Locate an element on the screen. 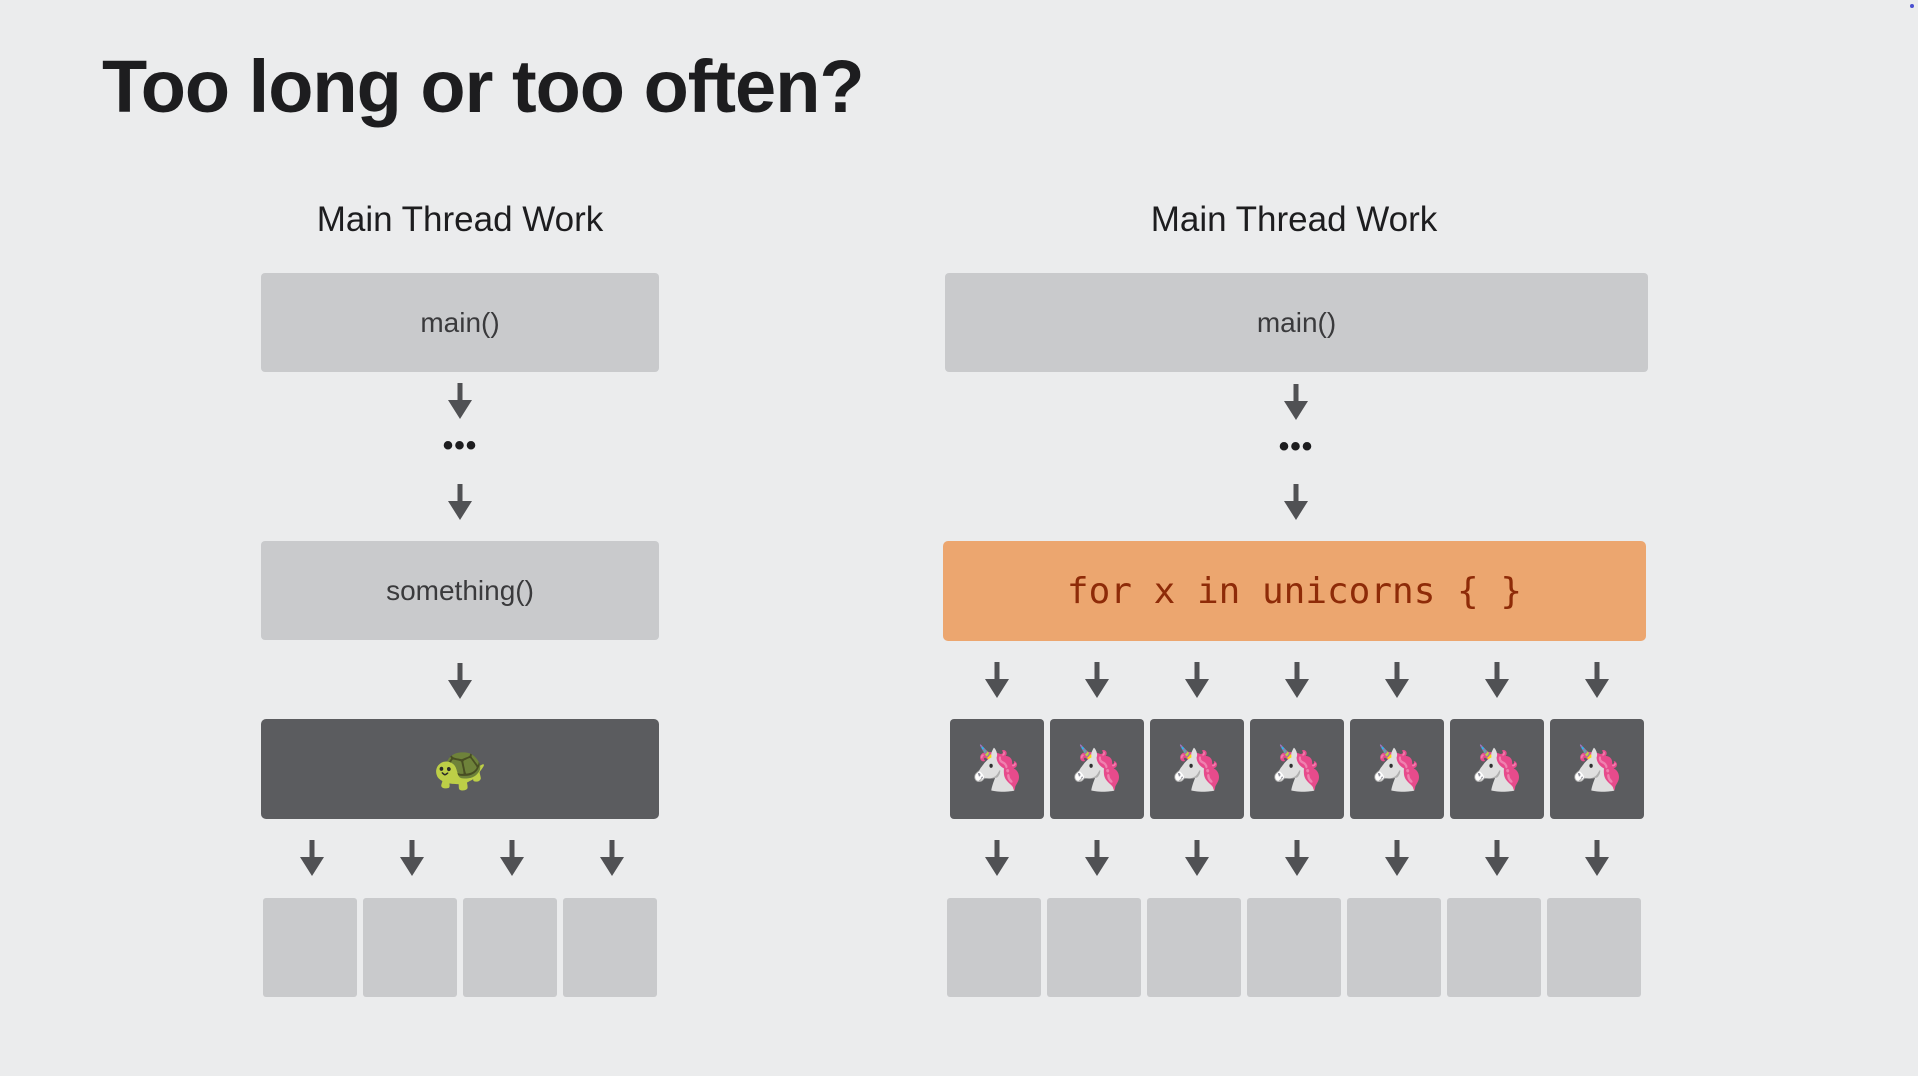 This screenshot has height=1076, width=1918. left-something-box: something() is located at coordinates (460, 590).